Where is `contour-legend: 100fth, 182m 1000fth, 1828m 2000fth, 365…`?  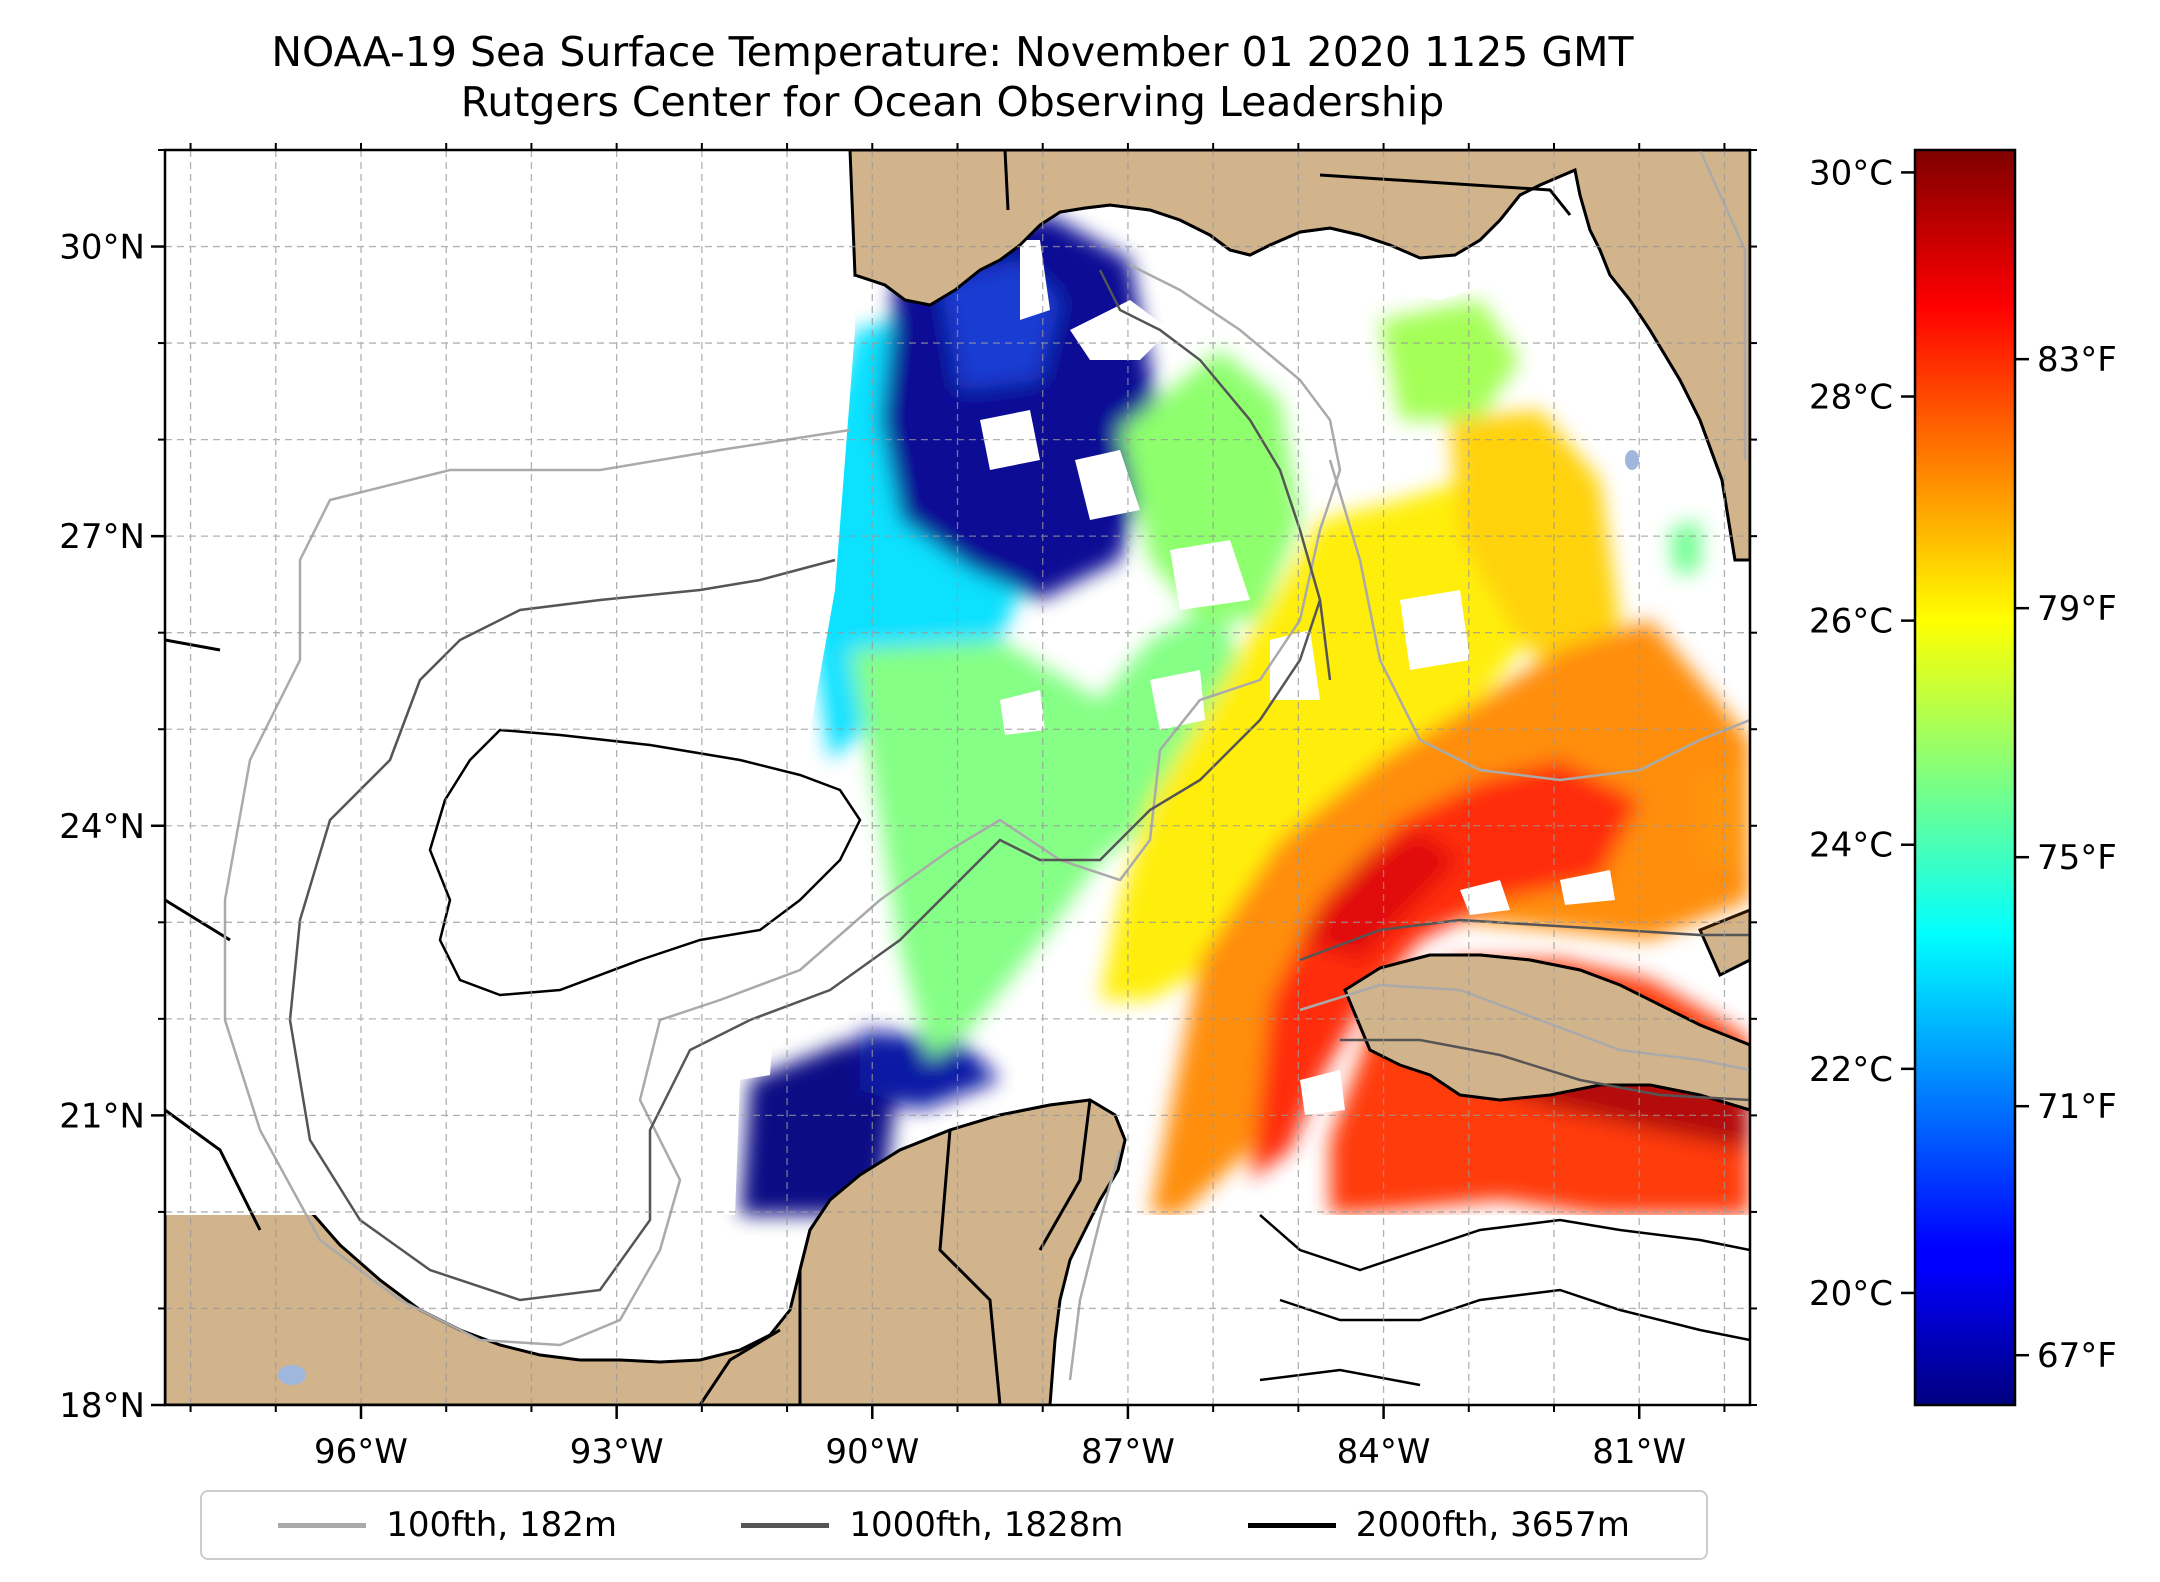 contour-legend: 100fth, 182m 1000fth, 1828m 2000fth, 365… is located at coordinates (954, 1525).